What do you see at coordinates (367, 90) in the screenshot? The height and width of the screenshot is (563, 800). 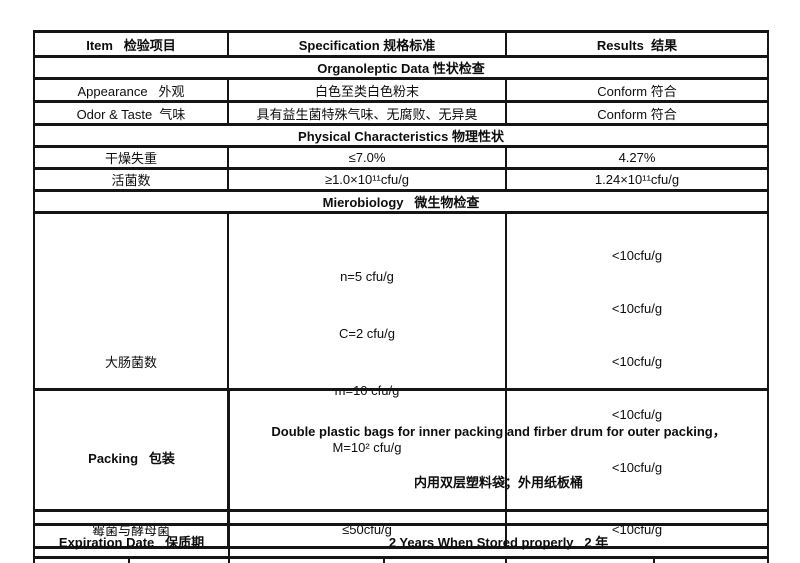 I see `spec-cell: 白色至类白色粉末` at bounding box center [367, 90].